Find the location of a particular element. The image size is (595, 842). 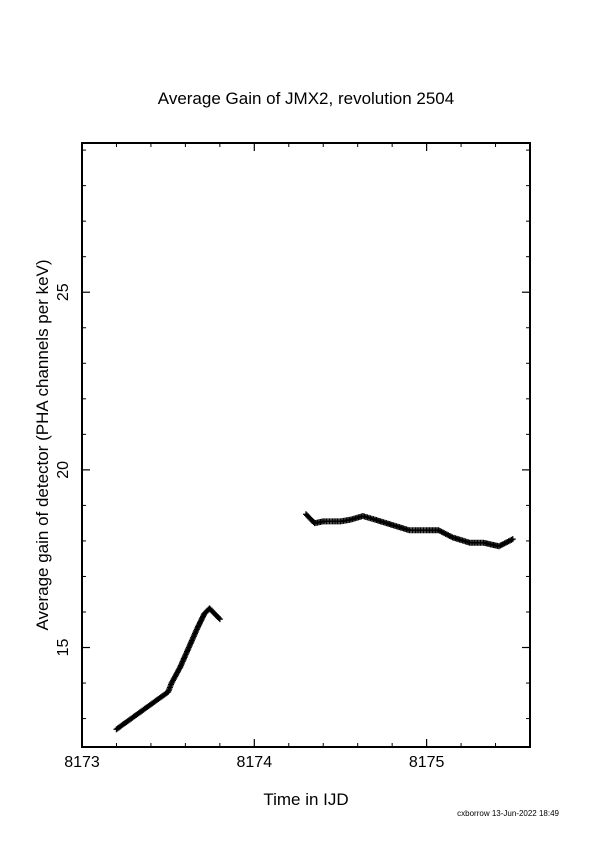

y-tick-label: 20 is located at coordinates (63, 470).